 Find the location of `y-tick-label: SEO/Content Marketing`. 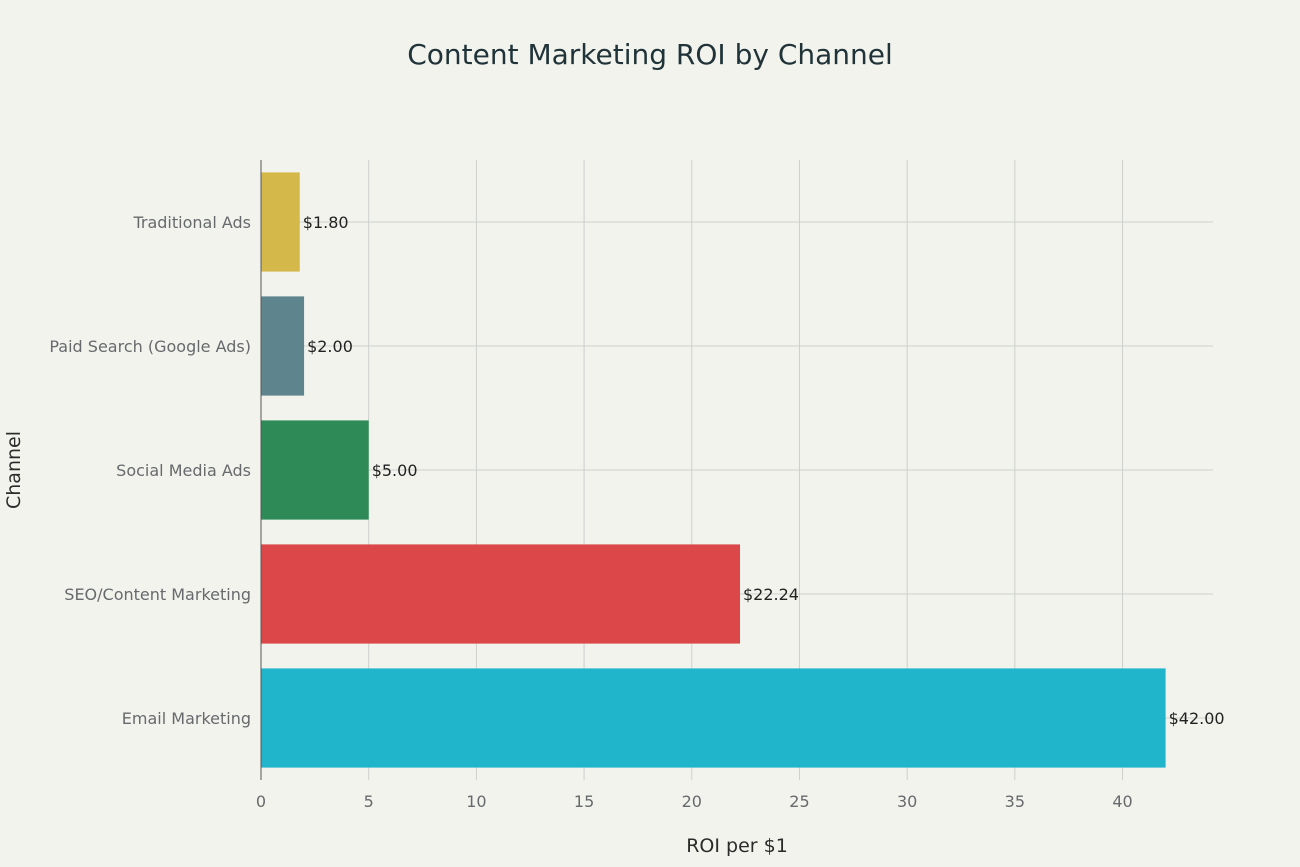

y-tick-label: SEO/Content Marketing is located at coordinates (157, 594).